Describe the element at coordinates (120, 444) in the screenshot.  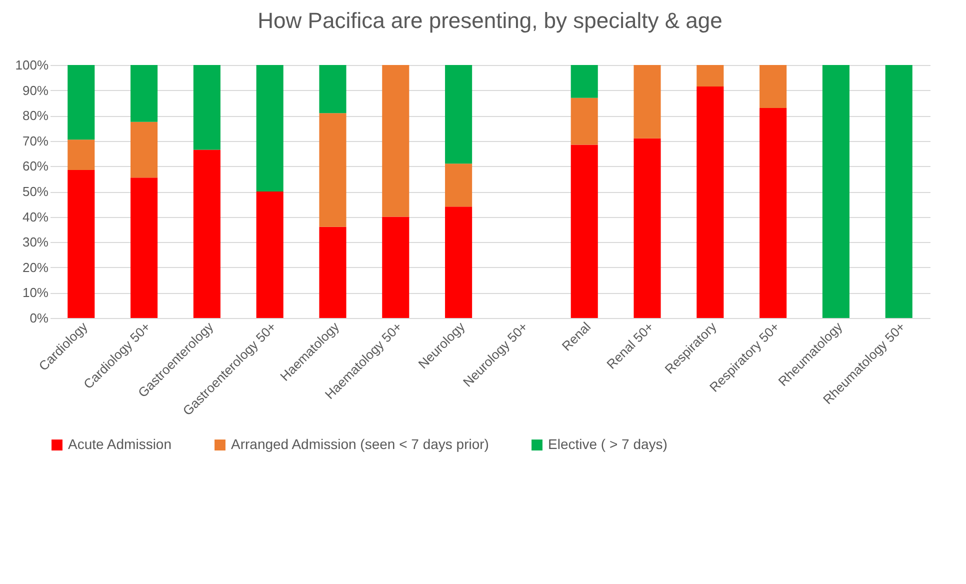
I see `legend-label: Acute Admission` at that location.